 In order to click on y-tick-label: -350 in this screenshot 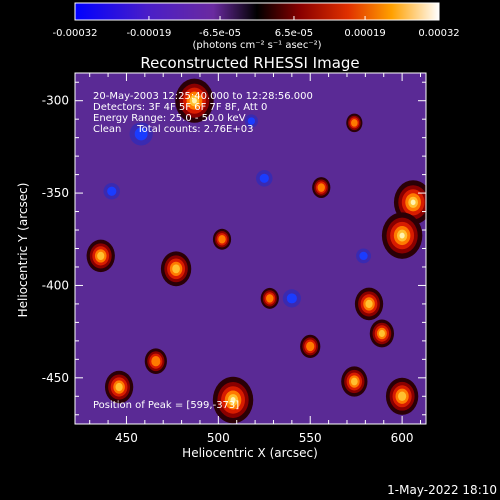, I will do `click(55, 193)`.